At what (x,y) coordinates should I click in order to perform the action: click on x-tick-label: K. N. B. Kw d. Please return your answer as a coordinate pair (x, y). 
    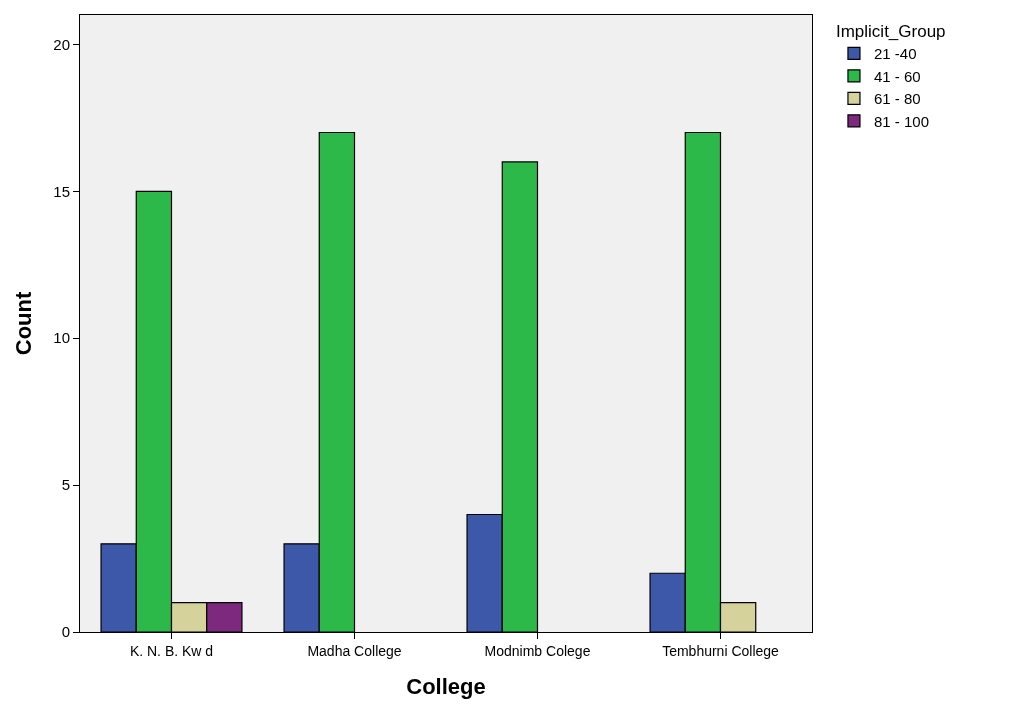
    Looking at the image, I should click on (171, 650).